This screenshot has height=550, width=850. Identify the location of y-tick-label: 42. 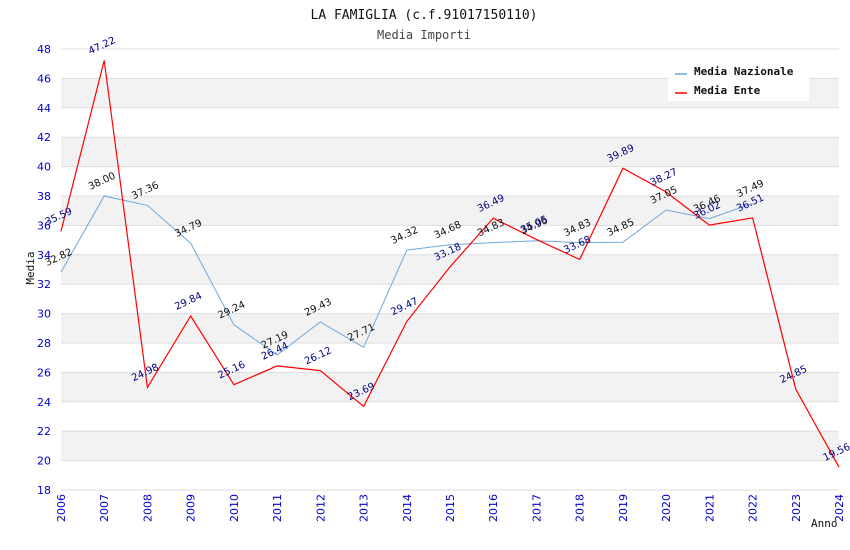
(44, 137).